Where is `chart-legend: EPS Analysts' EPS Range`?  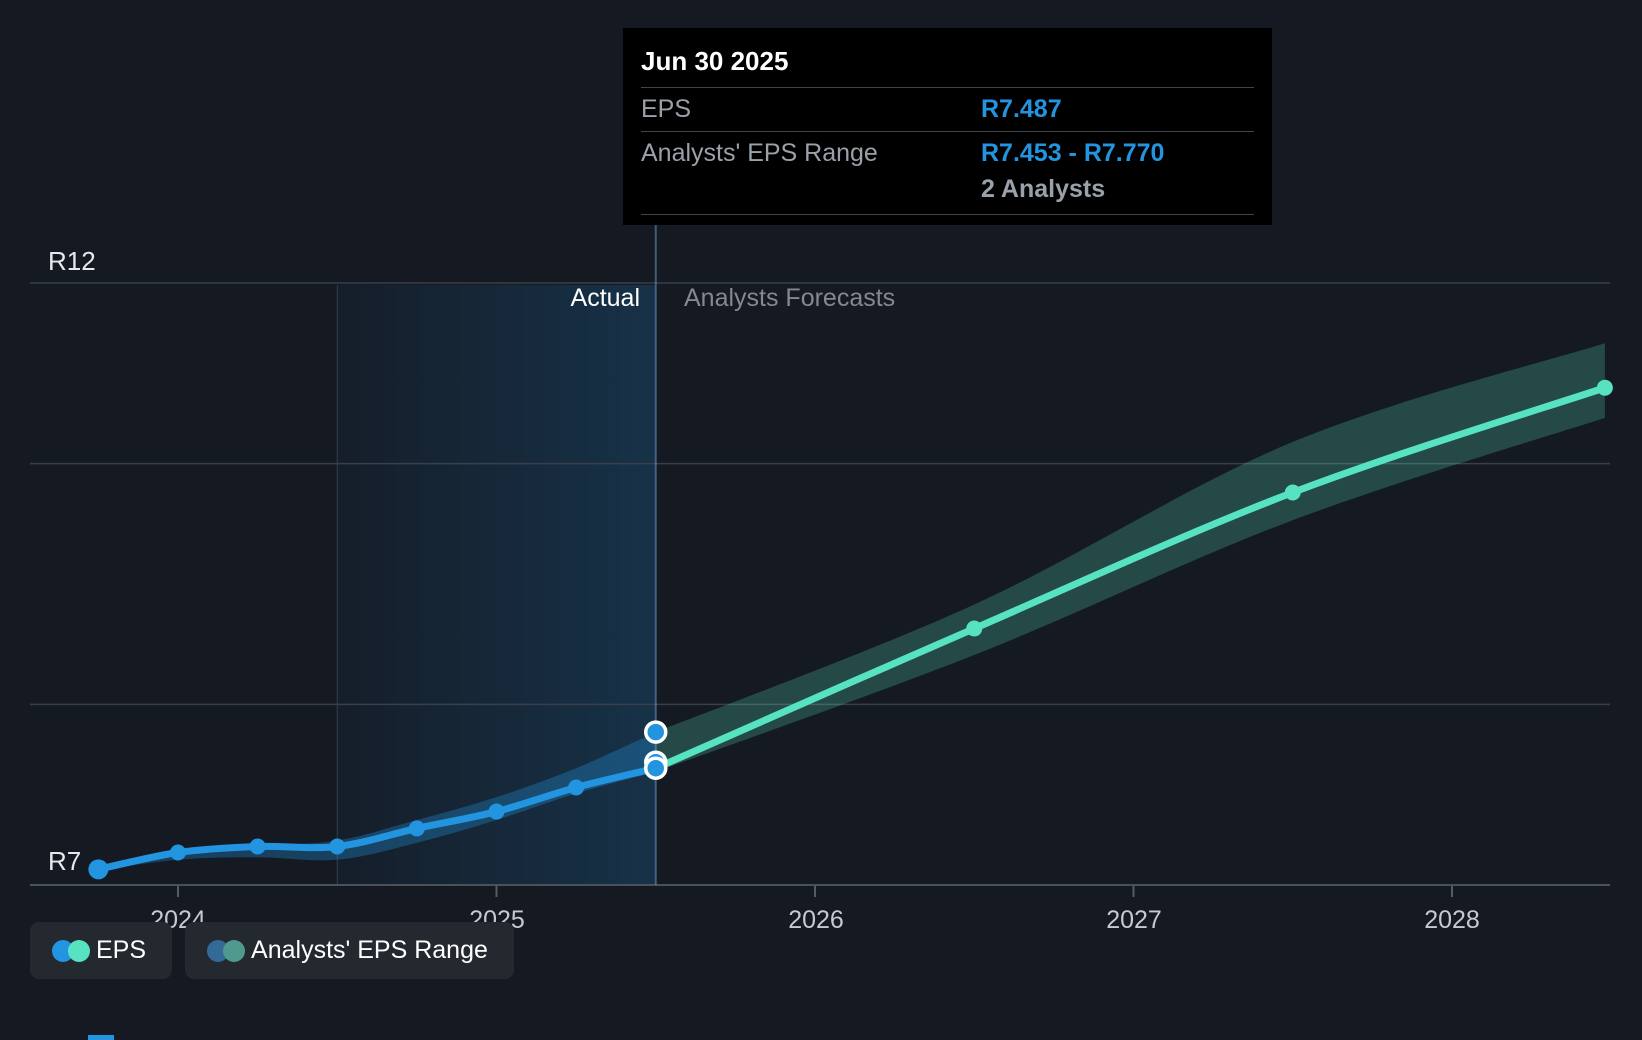 chart-legend: EPS Analysts' EPS Range is located at coordinates (272, 950).